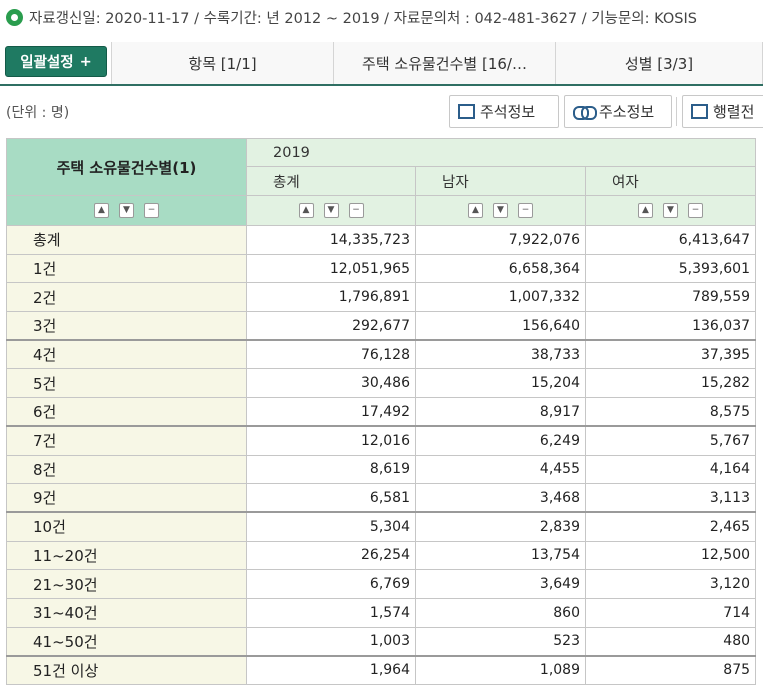  What do you see at coordinates (126, 669) in the screenshot?
I see `row-label: 51건 이상` at bounding box center [126, 669].